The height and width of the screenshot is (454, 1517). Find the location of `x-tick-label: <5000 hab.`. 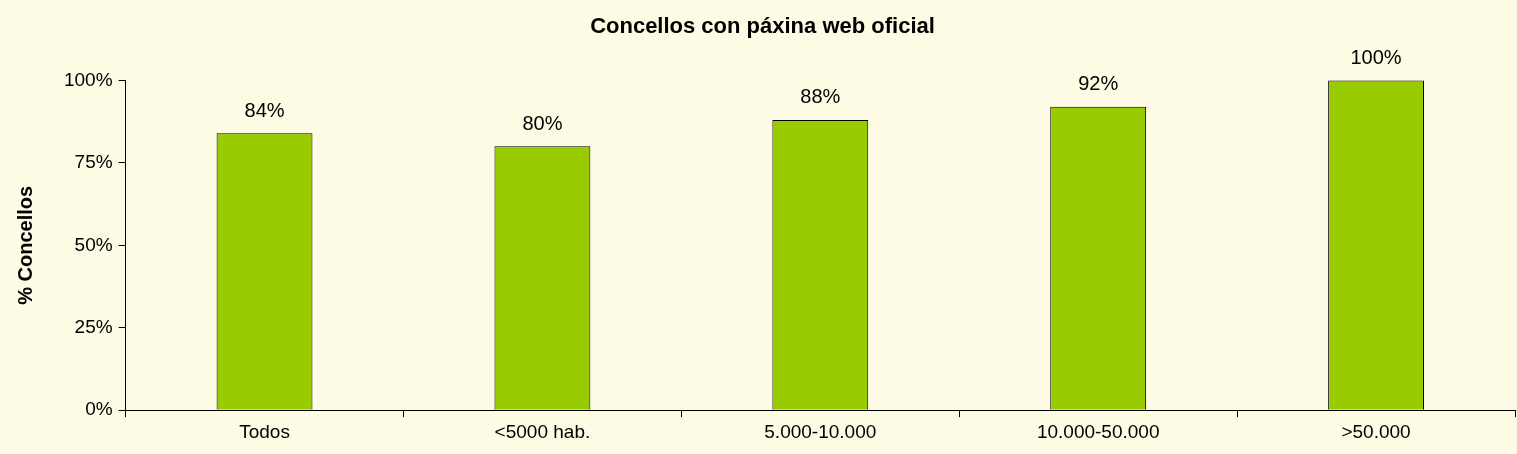

x-tick-label: <5000 hab. is located at coordinates (542, 431).